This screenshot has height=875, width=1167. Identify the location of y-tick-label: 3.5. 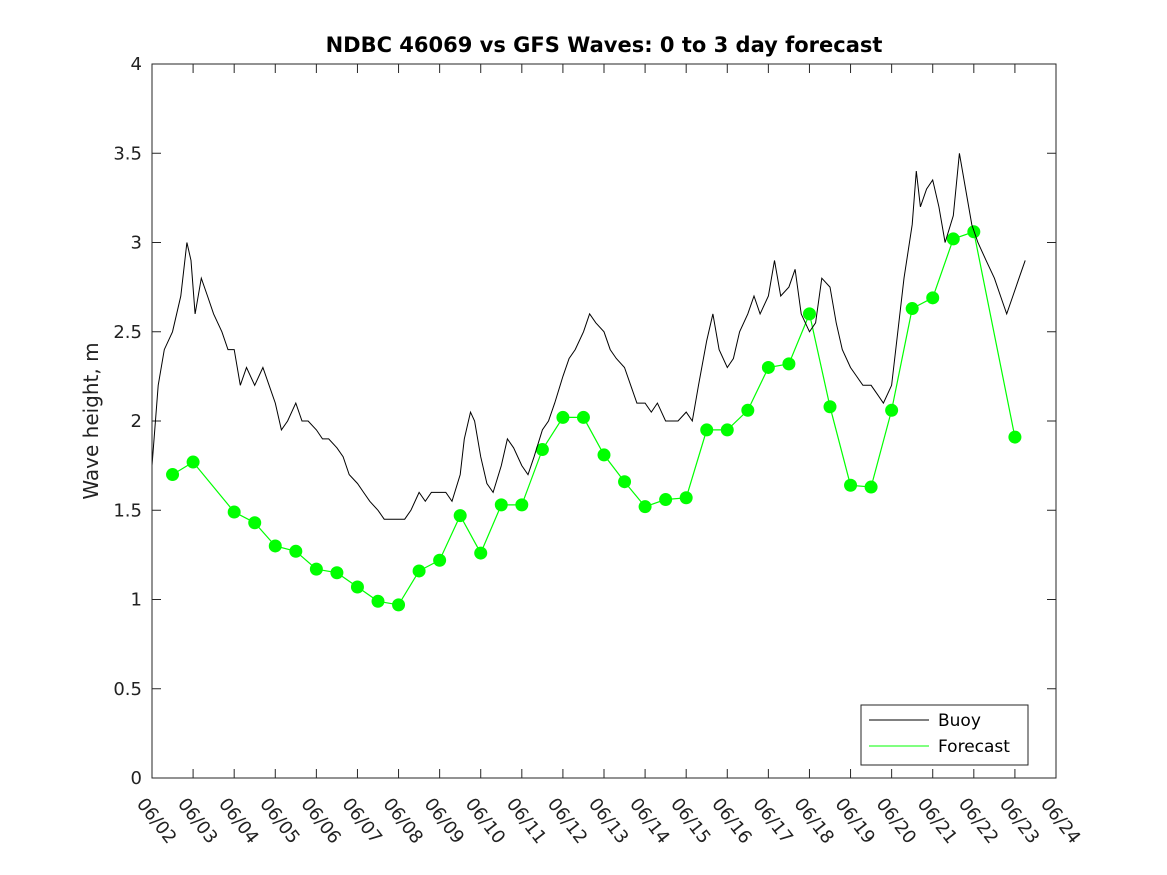
(127, 153).